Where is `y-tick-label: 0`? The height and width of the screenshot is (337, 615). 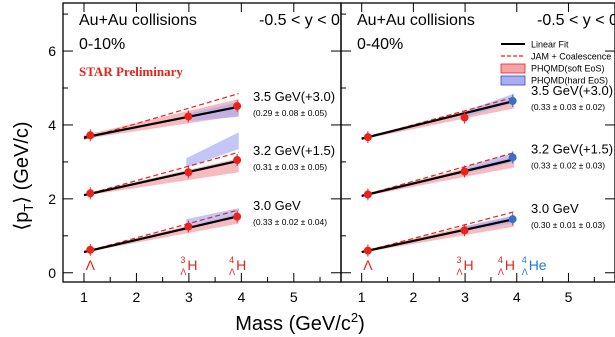
y-tick-label: 0 is located at coordinates (52, 273).